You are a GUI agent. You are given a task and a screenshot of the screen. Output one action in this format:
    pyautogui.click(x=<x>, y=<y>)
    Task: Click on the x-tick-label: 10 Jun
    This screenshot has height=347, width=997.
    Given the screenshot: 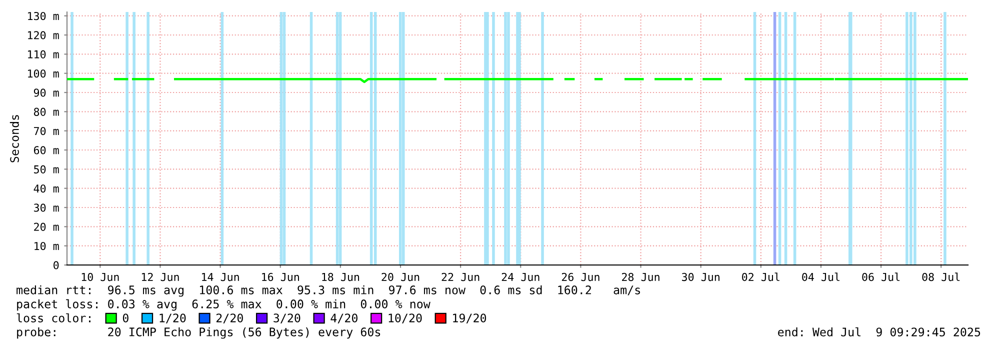 What is the action you would take?
    pyautogui.click(x=100, y=277)
    